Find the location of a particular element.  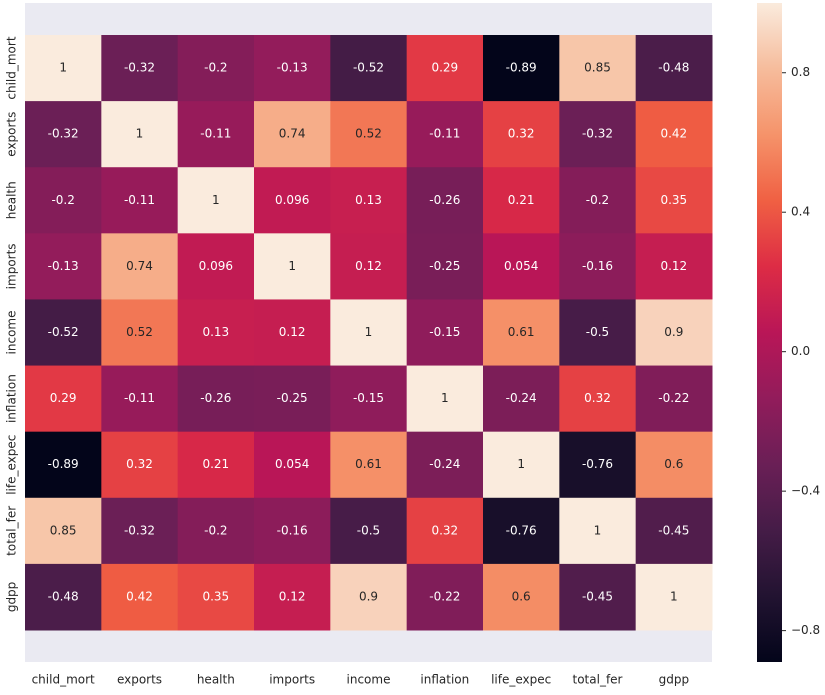

colorbar-tick-label: 0.4 is located at coordinates (800, 212).